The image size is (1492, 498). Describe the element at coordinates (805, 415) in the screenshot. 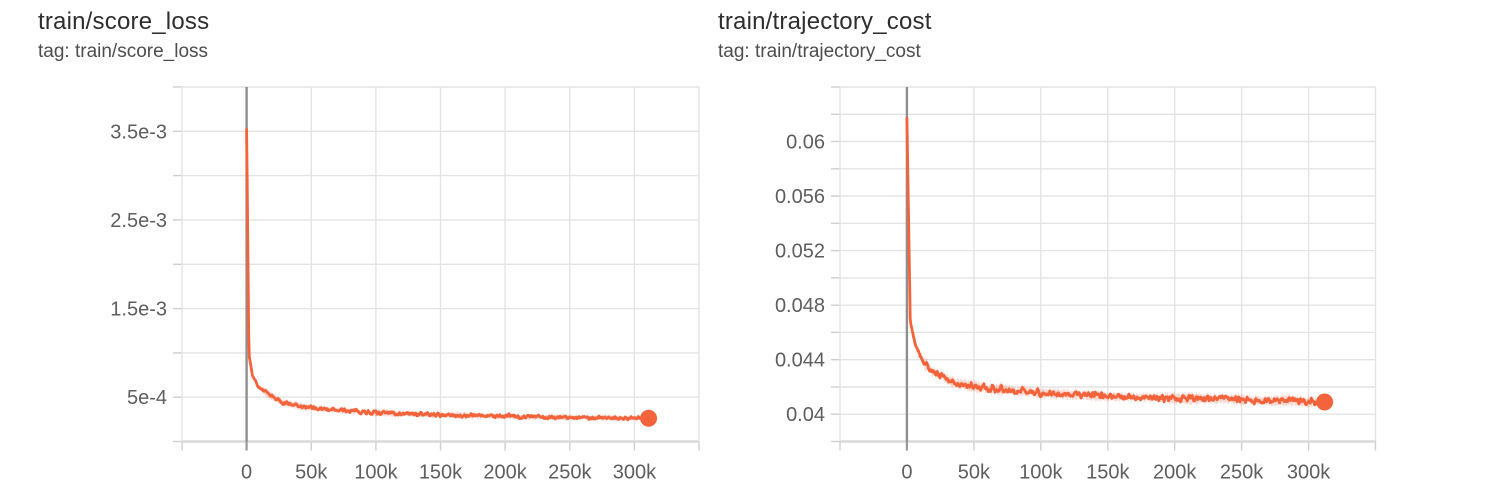

I see `y-axis-label: 0.04` at that location.